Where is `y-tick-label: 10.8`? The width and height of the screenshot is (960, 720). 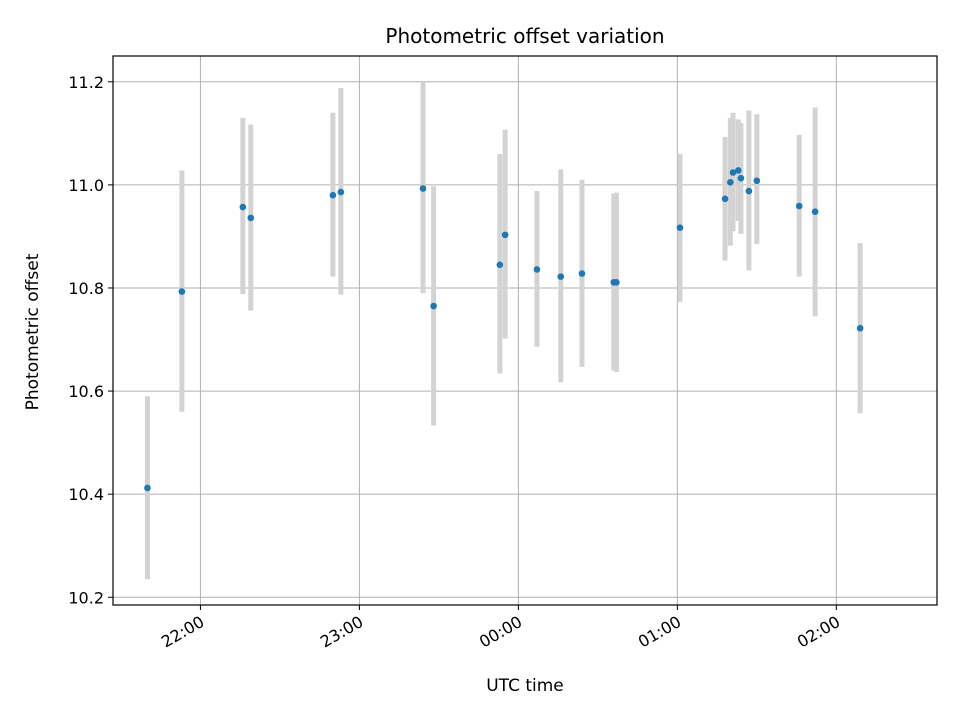 y-tick-label: 10.8 is located at coordinates (86, 288).